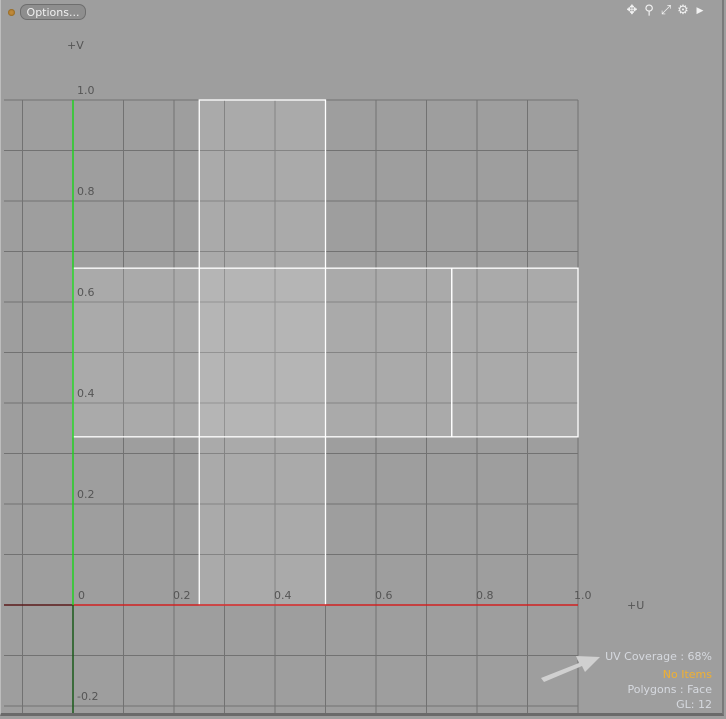 Image resolution: width=726 pixels, height=719 pixels. What do you see at coordinates (700, 11) in the screenshot?
I see `play-arrow-icon: ▶` at bounding box center [700, 11].